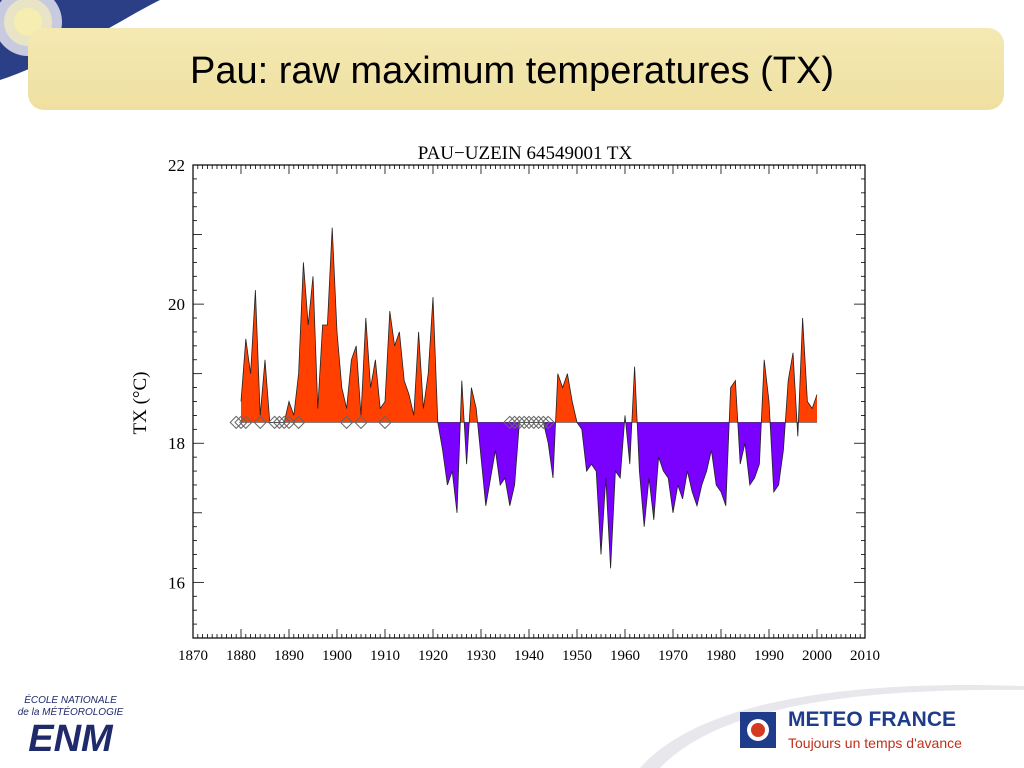 The width and height of the screenshot is (1024, 768). Describe the element at coordinates (70, 700) in the screenshot. I see `enm-line-1: ÉCOLE NATIONALE` at that location.